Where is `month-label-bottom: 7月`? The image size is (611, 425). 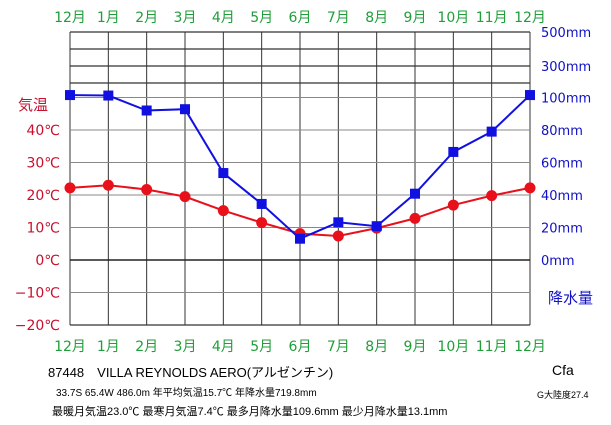
month-label-bottom: 7月 is located at coordinates (338, 347).